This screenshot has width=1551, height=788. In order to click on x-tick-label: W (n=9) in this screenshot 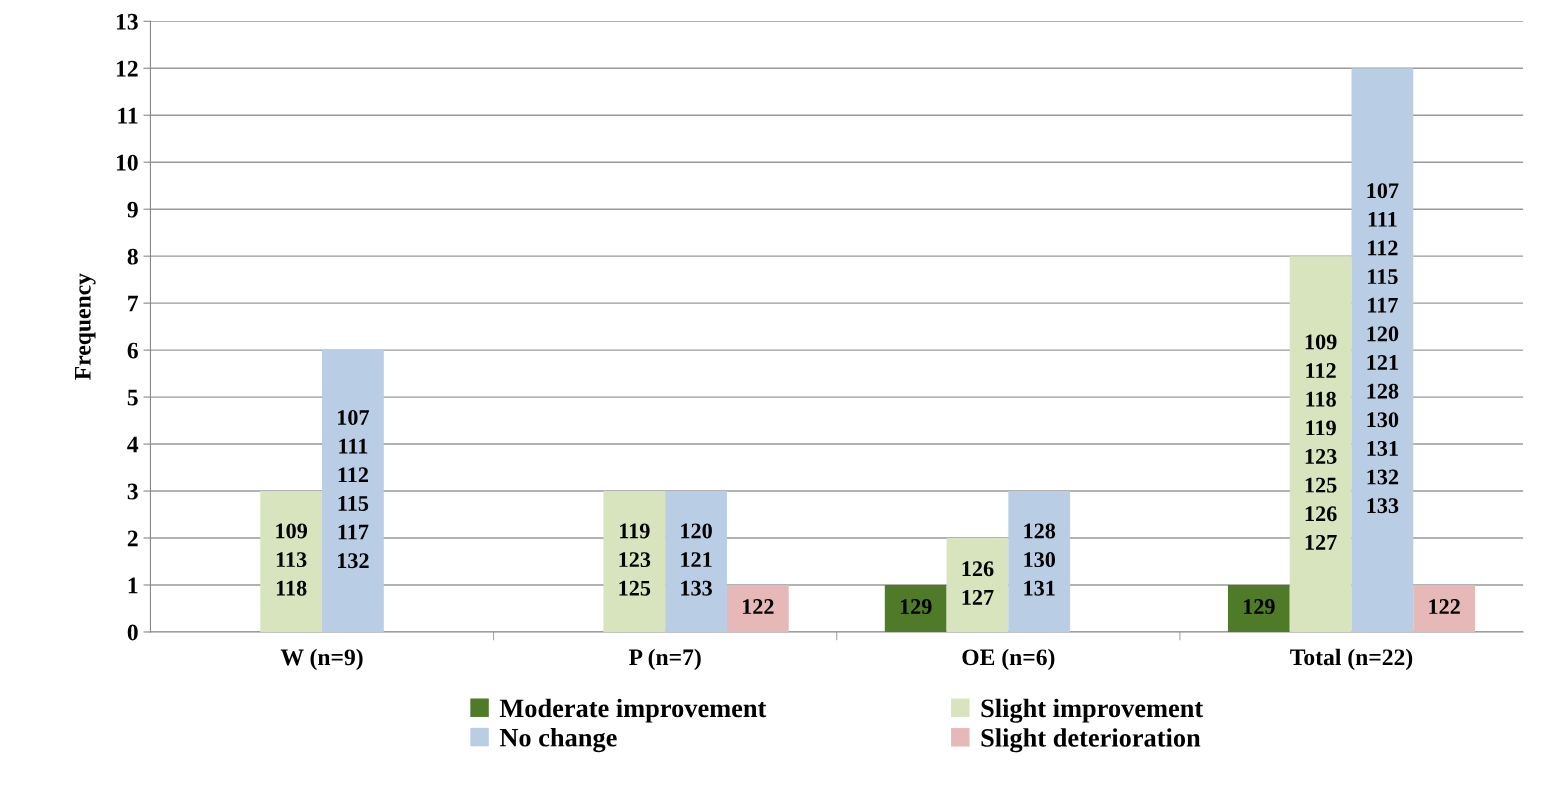, I will do `click(321, 659)`.